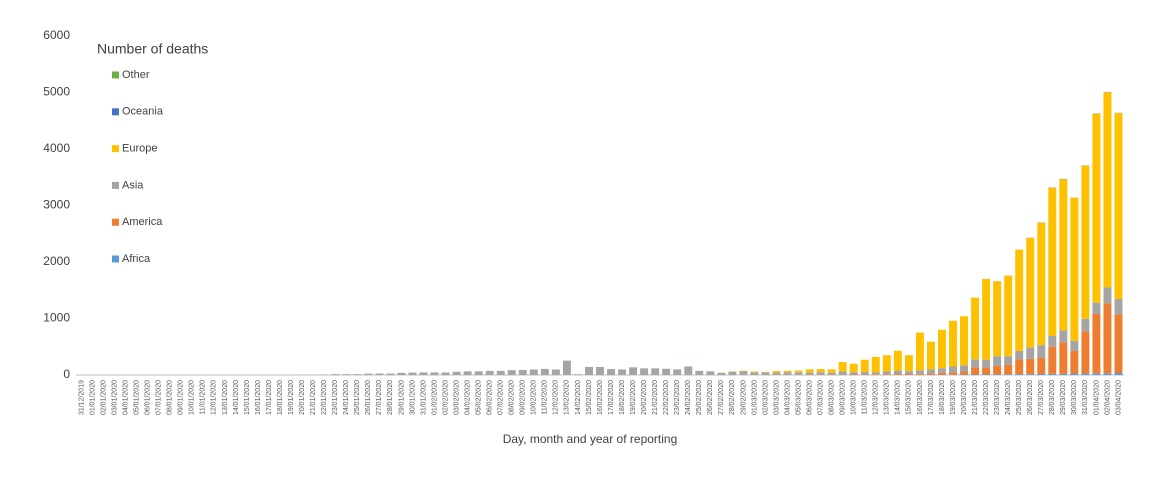 This screenshot has height=482, width=1160. I want to click on x-tick-label: 16/01/2020, so click(258, 397).